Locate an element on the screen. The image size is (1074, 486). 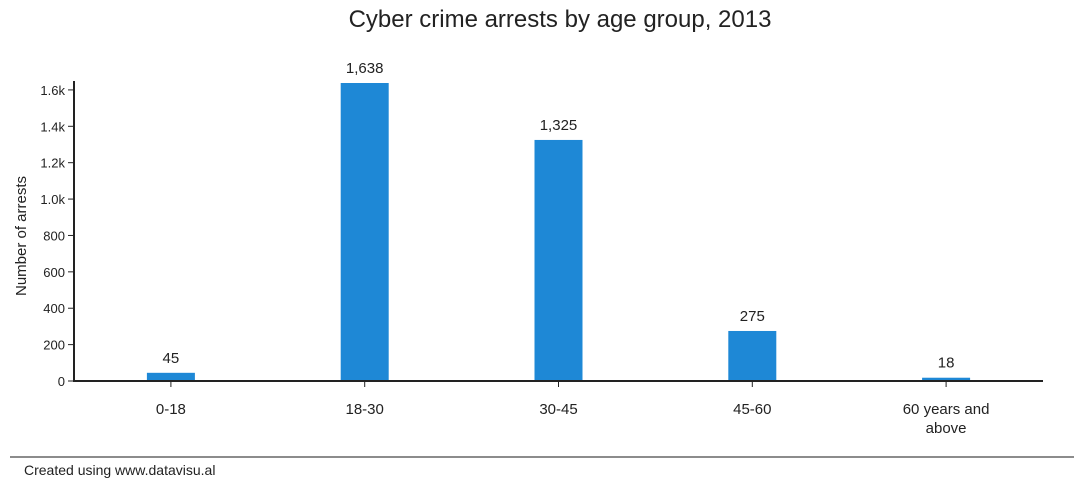
y-tick-label: 400 is located at coordinates (54, 308).